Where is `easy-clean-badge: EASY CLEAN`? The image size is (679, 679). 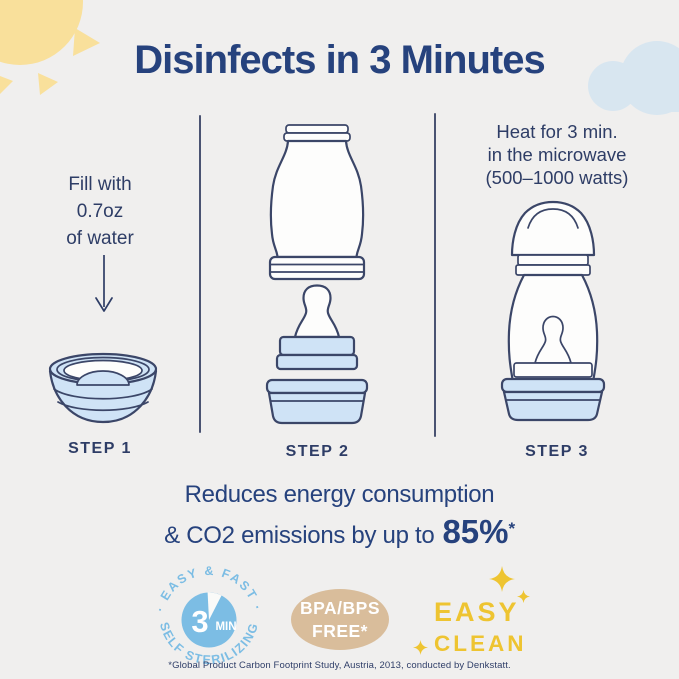 easy-clean-badge: EASY CLEAN is located at coordinates (480, 626).